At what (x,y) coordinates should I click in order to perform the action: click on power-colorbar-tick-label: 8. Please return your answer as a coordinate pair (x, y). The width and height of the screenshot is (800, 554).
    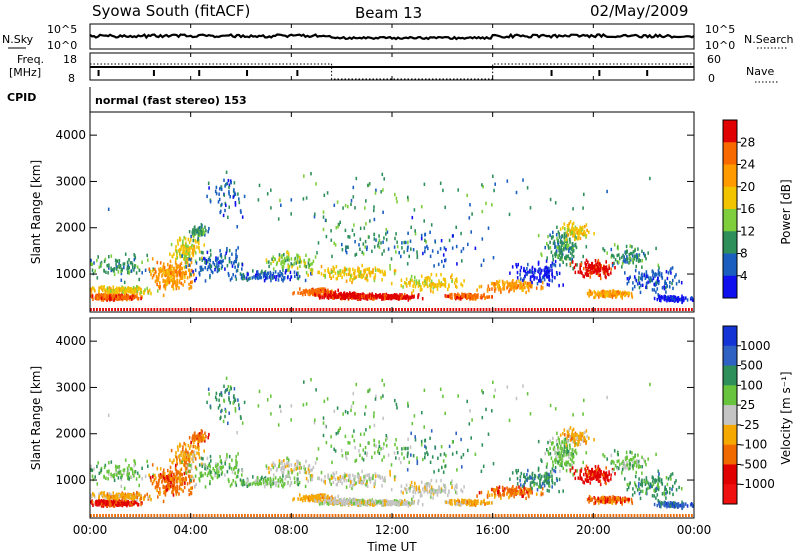
    Looking at the image, I should click on (744, 254).